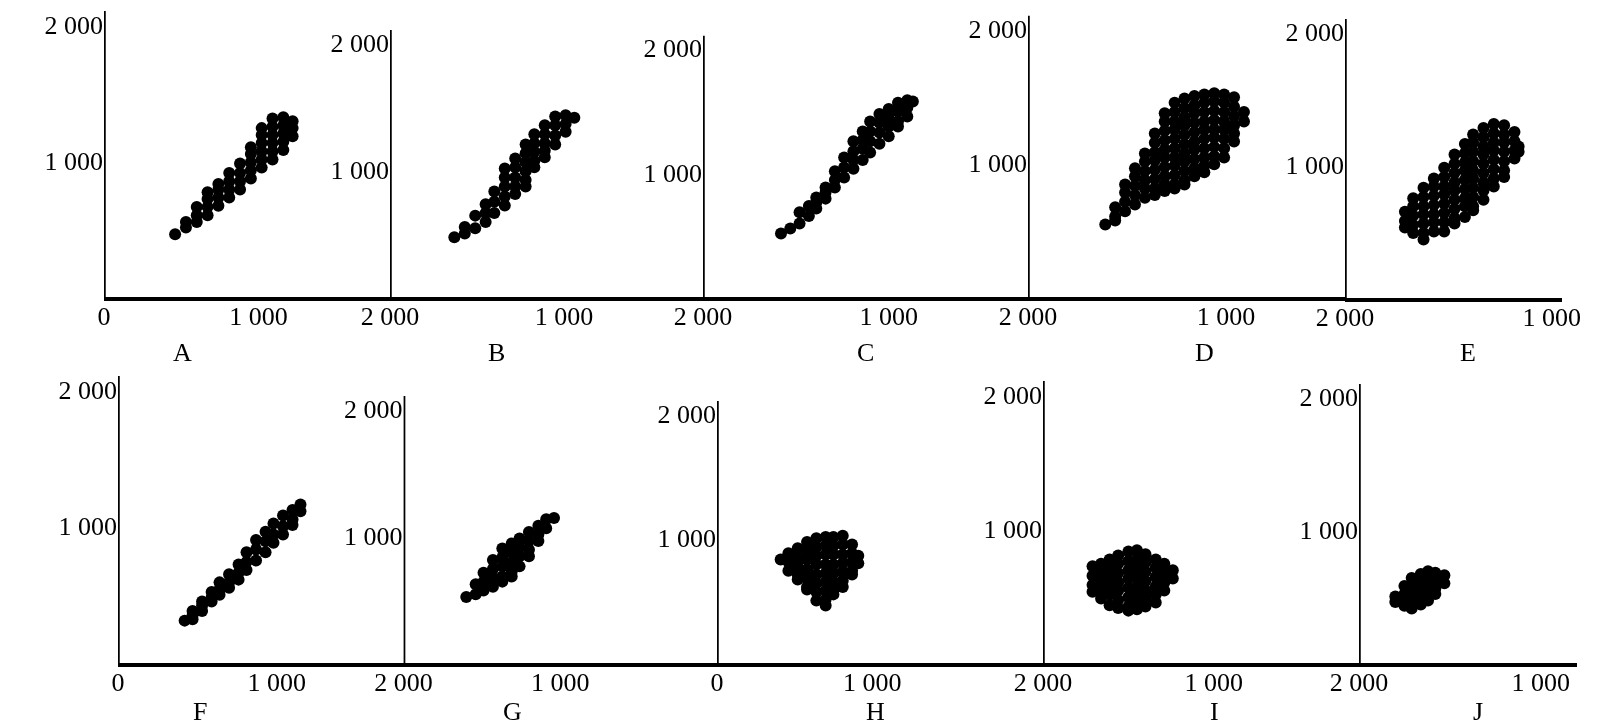 The height and width of the screenshot is (727, 1604). I want to click on text: H, so click(875, 711).